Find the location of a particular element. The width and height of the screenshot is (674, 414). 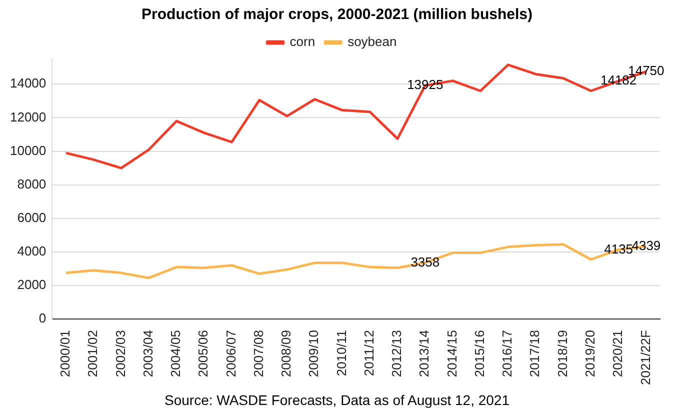

x-tick-label: 2015/16 is located at coordinates (479, 354).